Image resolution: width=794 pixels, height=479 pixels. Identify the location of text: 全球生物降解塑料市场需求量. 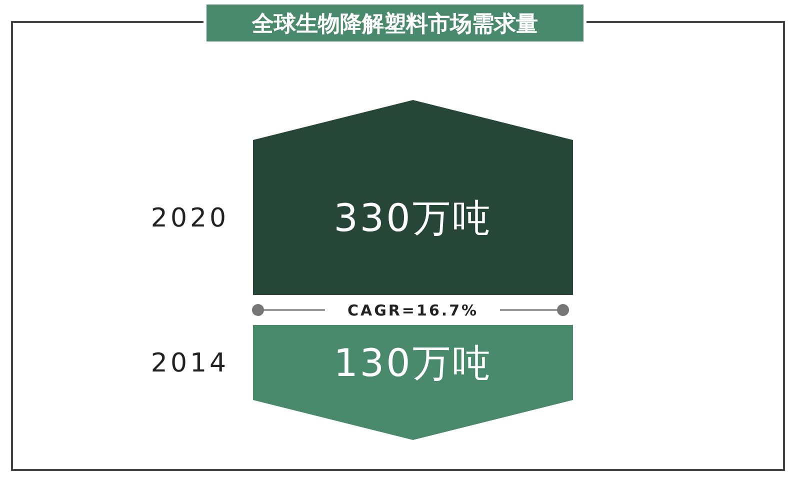
(394, 23).